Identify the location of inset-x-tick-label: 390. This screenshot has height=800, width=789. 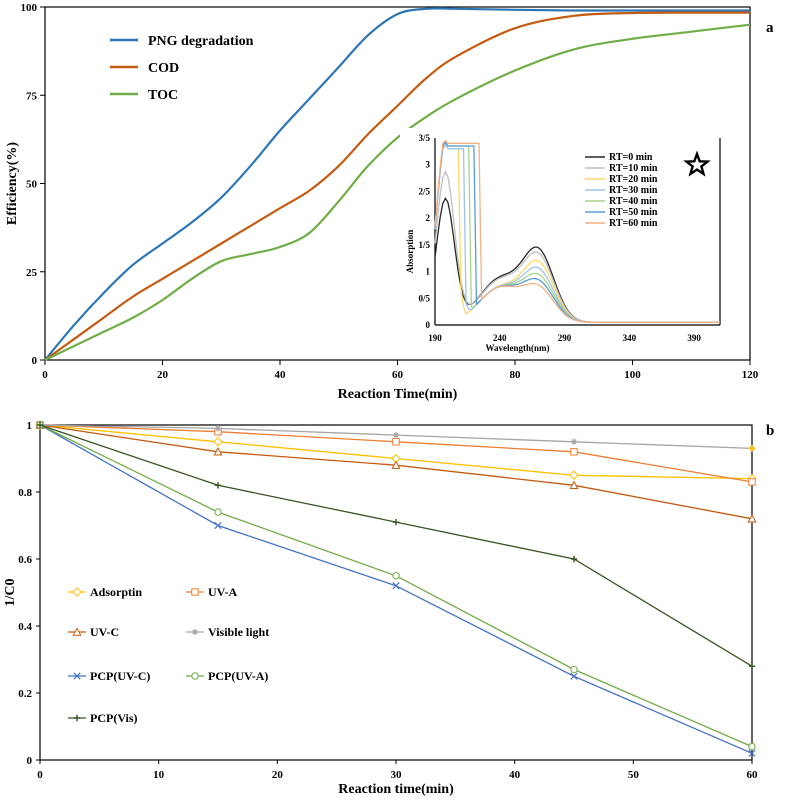
(694, 338).